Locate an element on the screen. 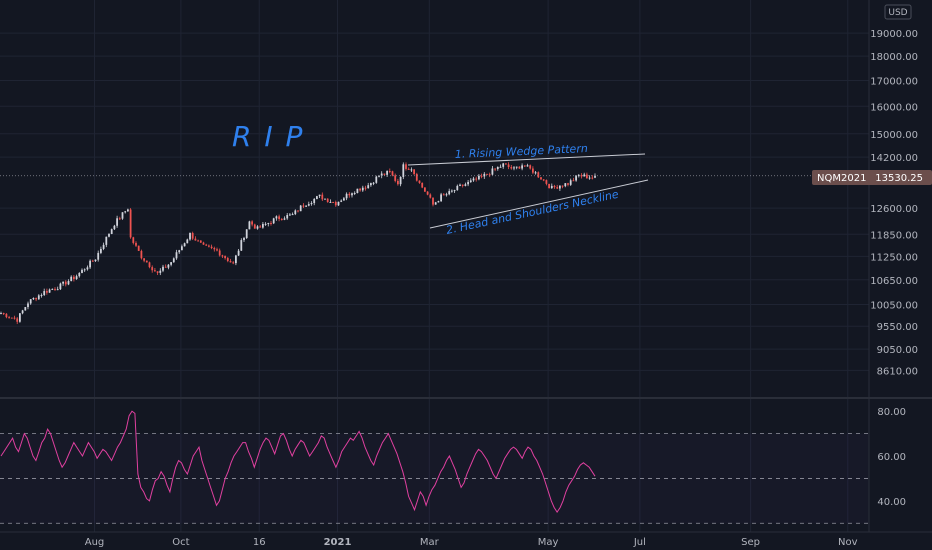 The width and height of the screenshot is (932, 550). price-tick-label: 11850.00 is located at coordinates (894, 235).